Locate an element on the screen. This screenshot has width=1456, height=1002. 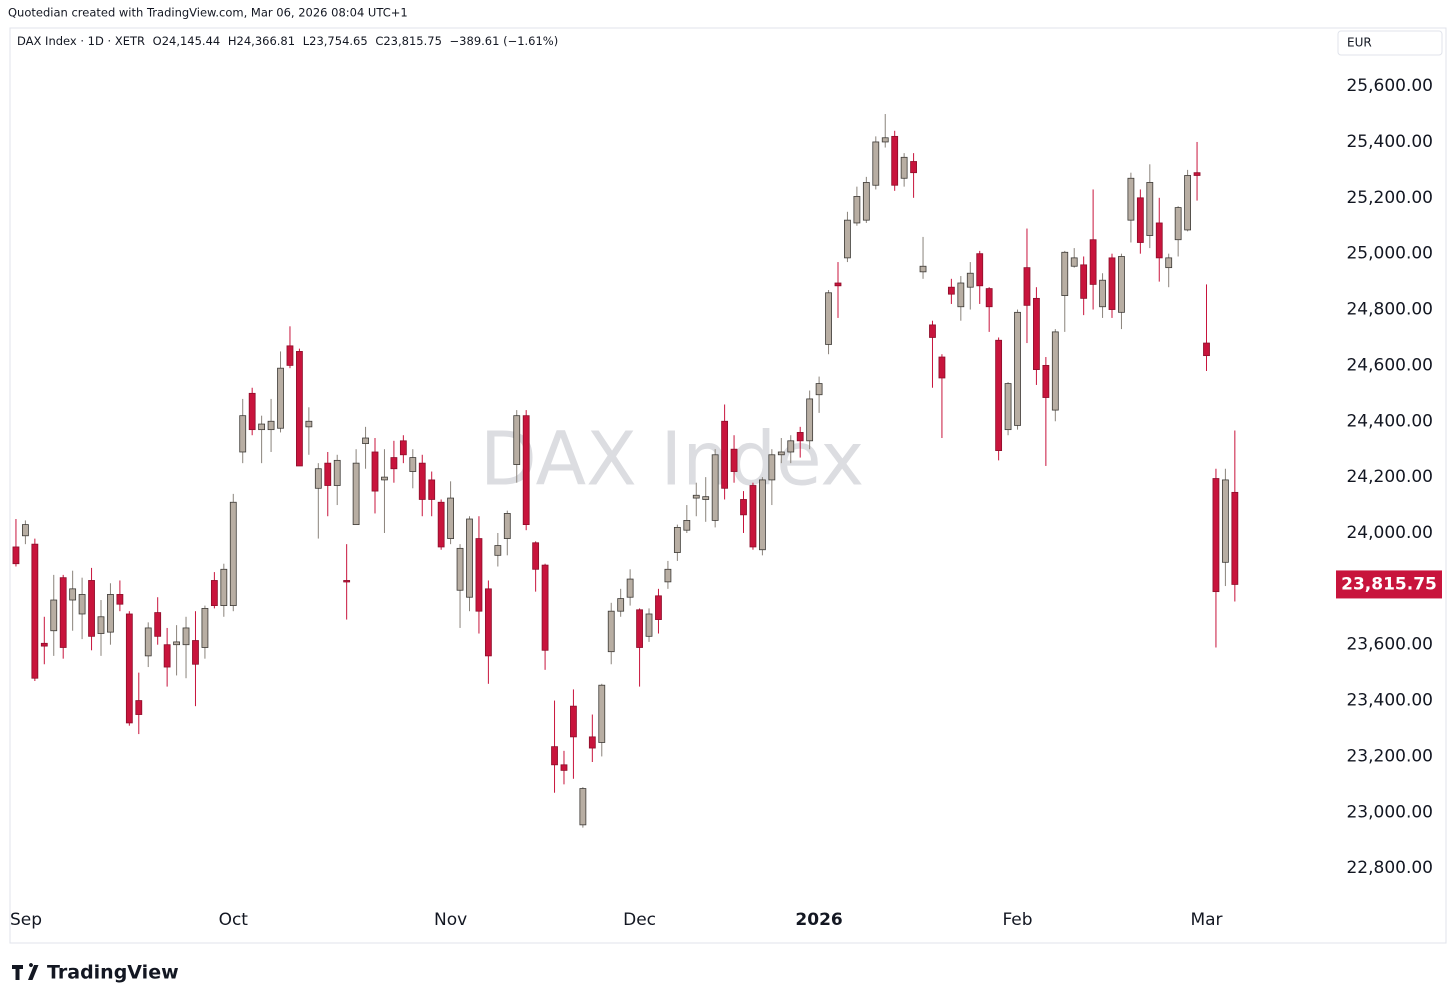
y-tick-label: 22,800.00 is located at coordinates (1389, 868).